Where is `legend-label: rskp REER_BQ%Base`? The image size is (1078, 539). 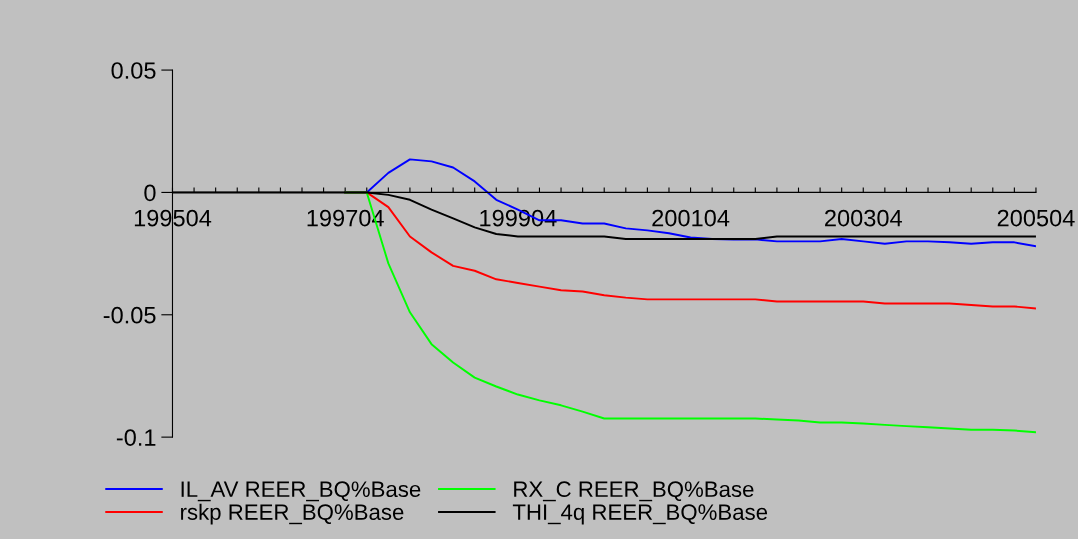 legend-label: rskp REER_BQ%Base is located at coordinates (292, 514).